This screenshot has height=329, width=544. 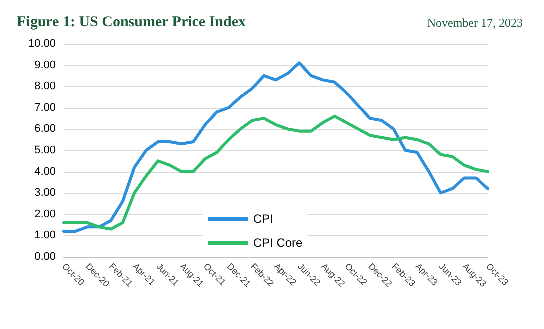 I want to click on y-tick-label: 2.00, so click(x=45, y=214).